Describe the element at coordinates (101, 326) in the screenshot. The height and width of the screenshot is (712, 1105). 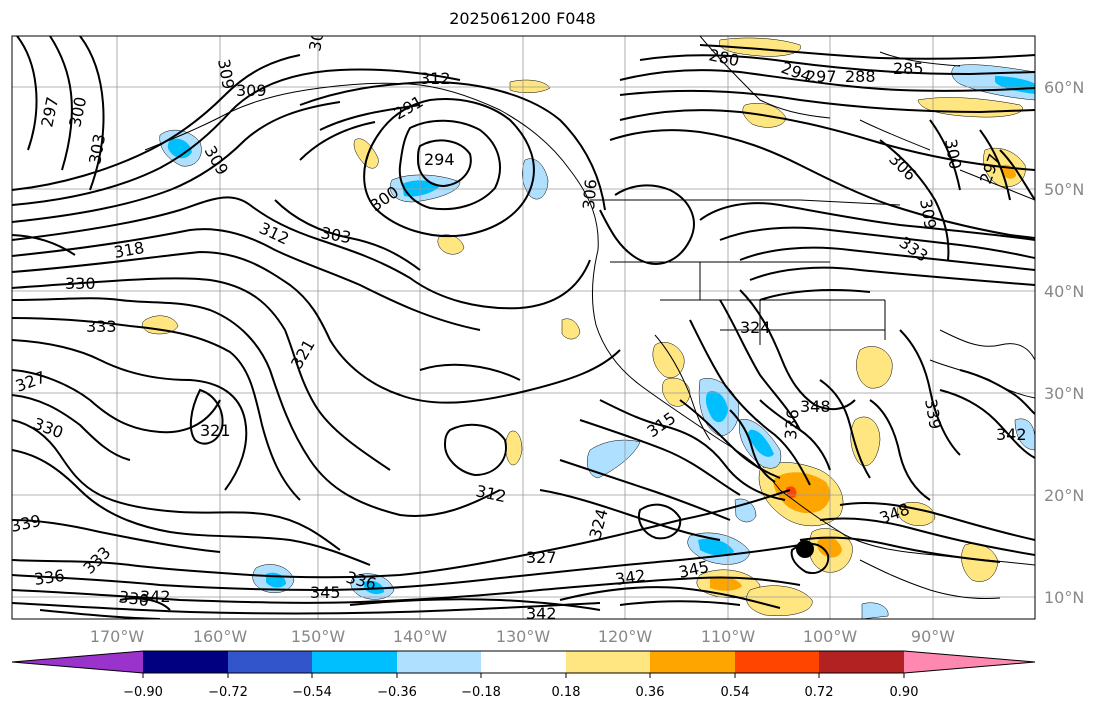
I see `contour-label: 333` at that location.